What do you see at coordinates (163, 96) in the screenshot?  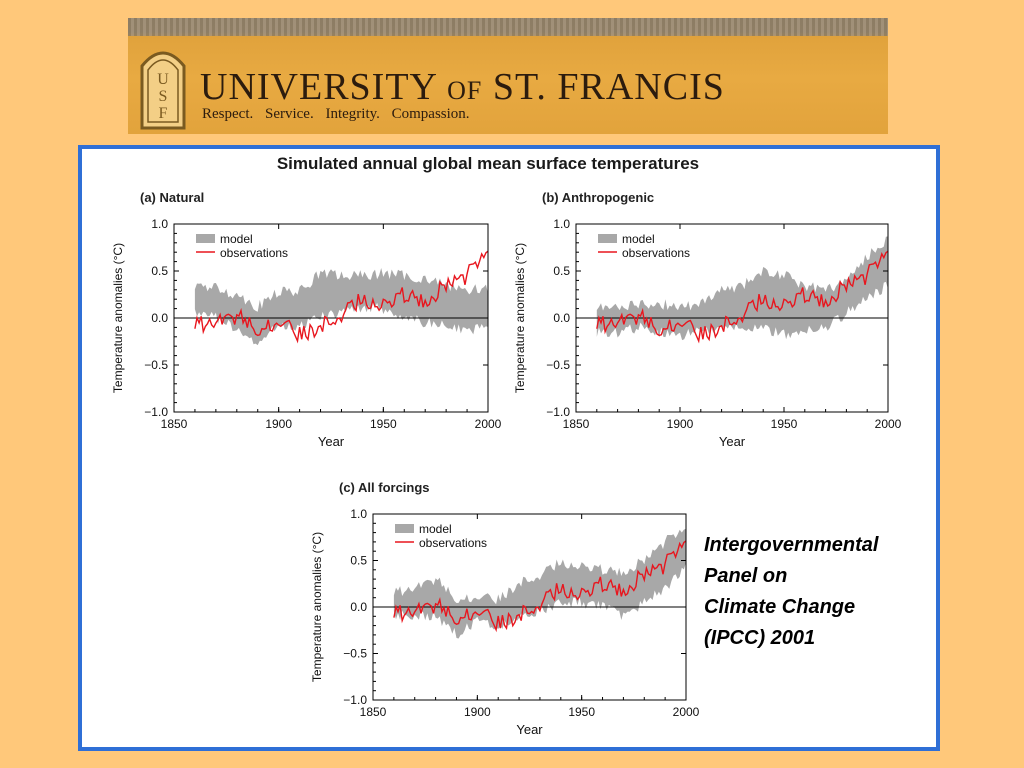 I see `logo-letter-s: S` at bounding box center [163, 96].